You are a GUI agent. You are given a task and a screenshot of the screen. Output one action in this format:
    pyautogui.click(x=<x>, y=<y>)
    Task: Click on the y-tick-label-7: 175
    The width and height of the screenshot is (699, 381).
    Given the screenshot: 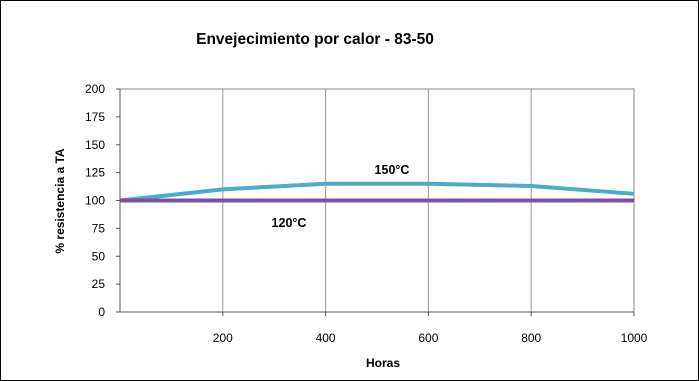 What is the action you would take?
    pyautogui.click(x=95, y=117)
    